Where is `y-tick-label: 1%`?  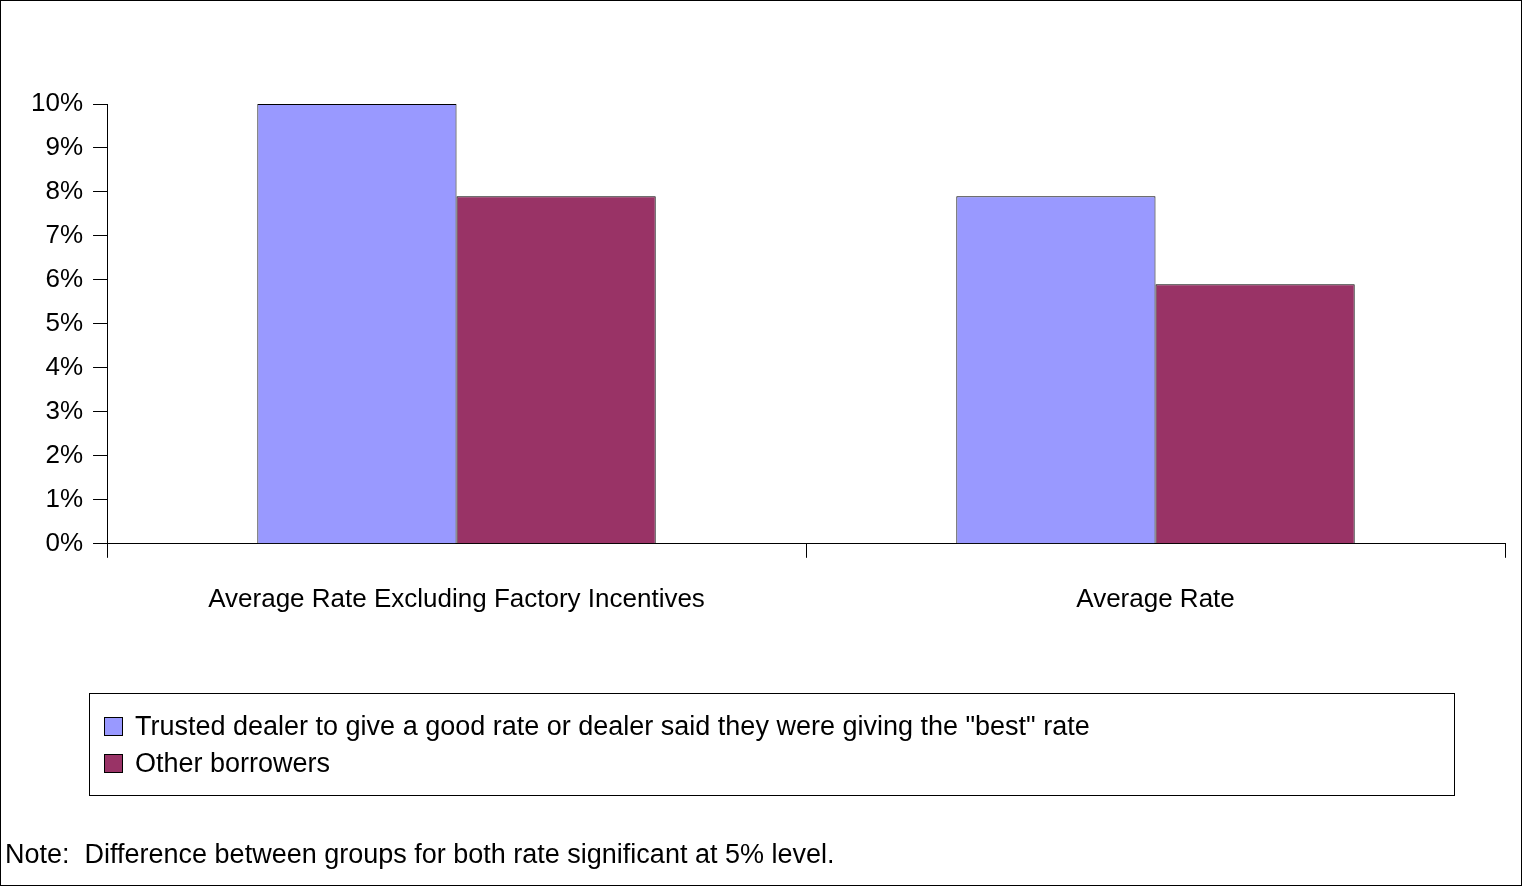
y-tick-label: 1% is located at coordinates (64, 497).